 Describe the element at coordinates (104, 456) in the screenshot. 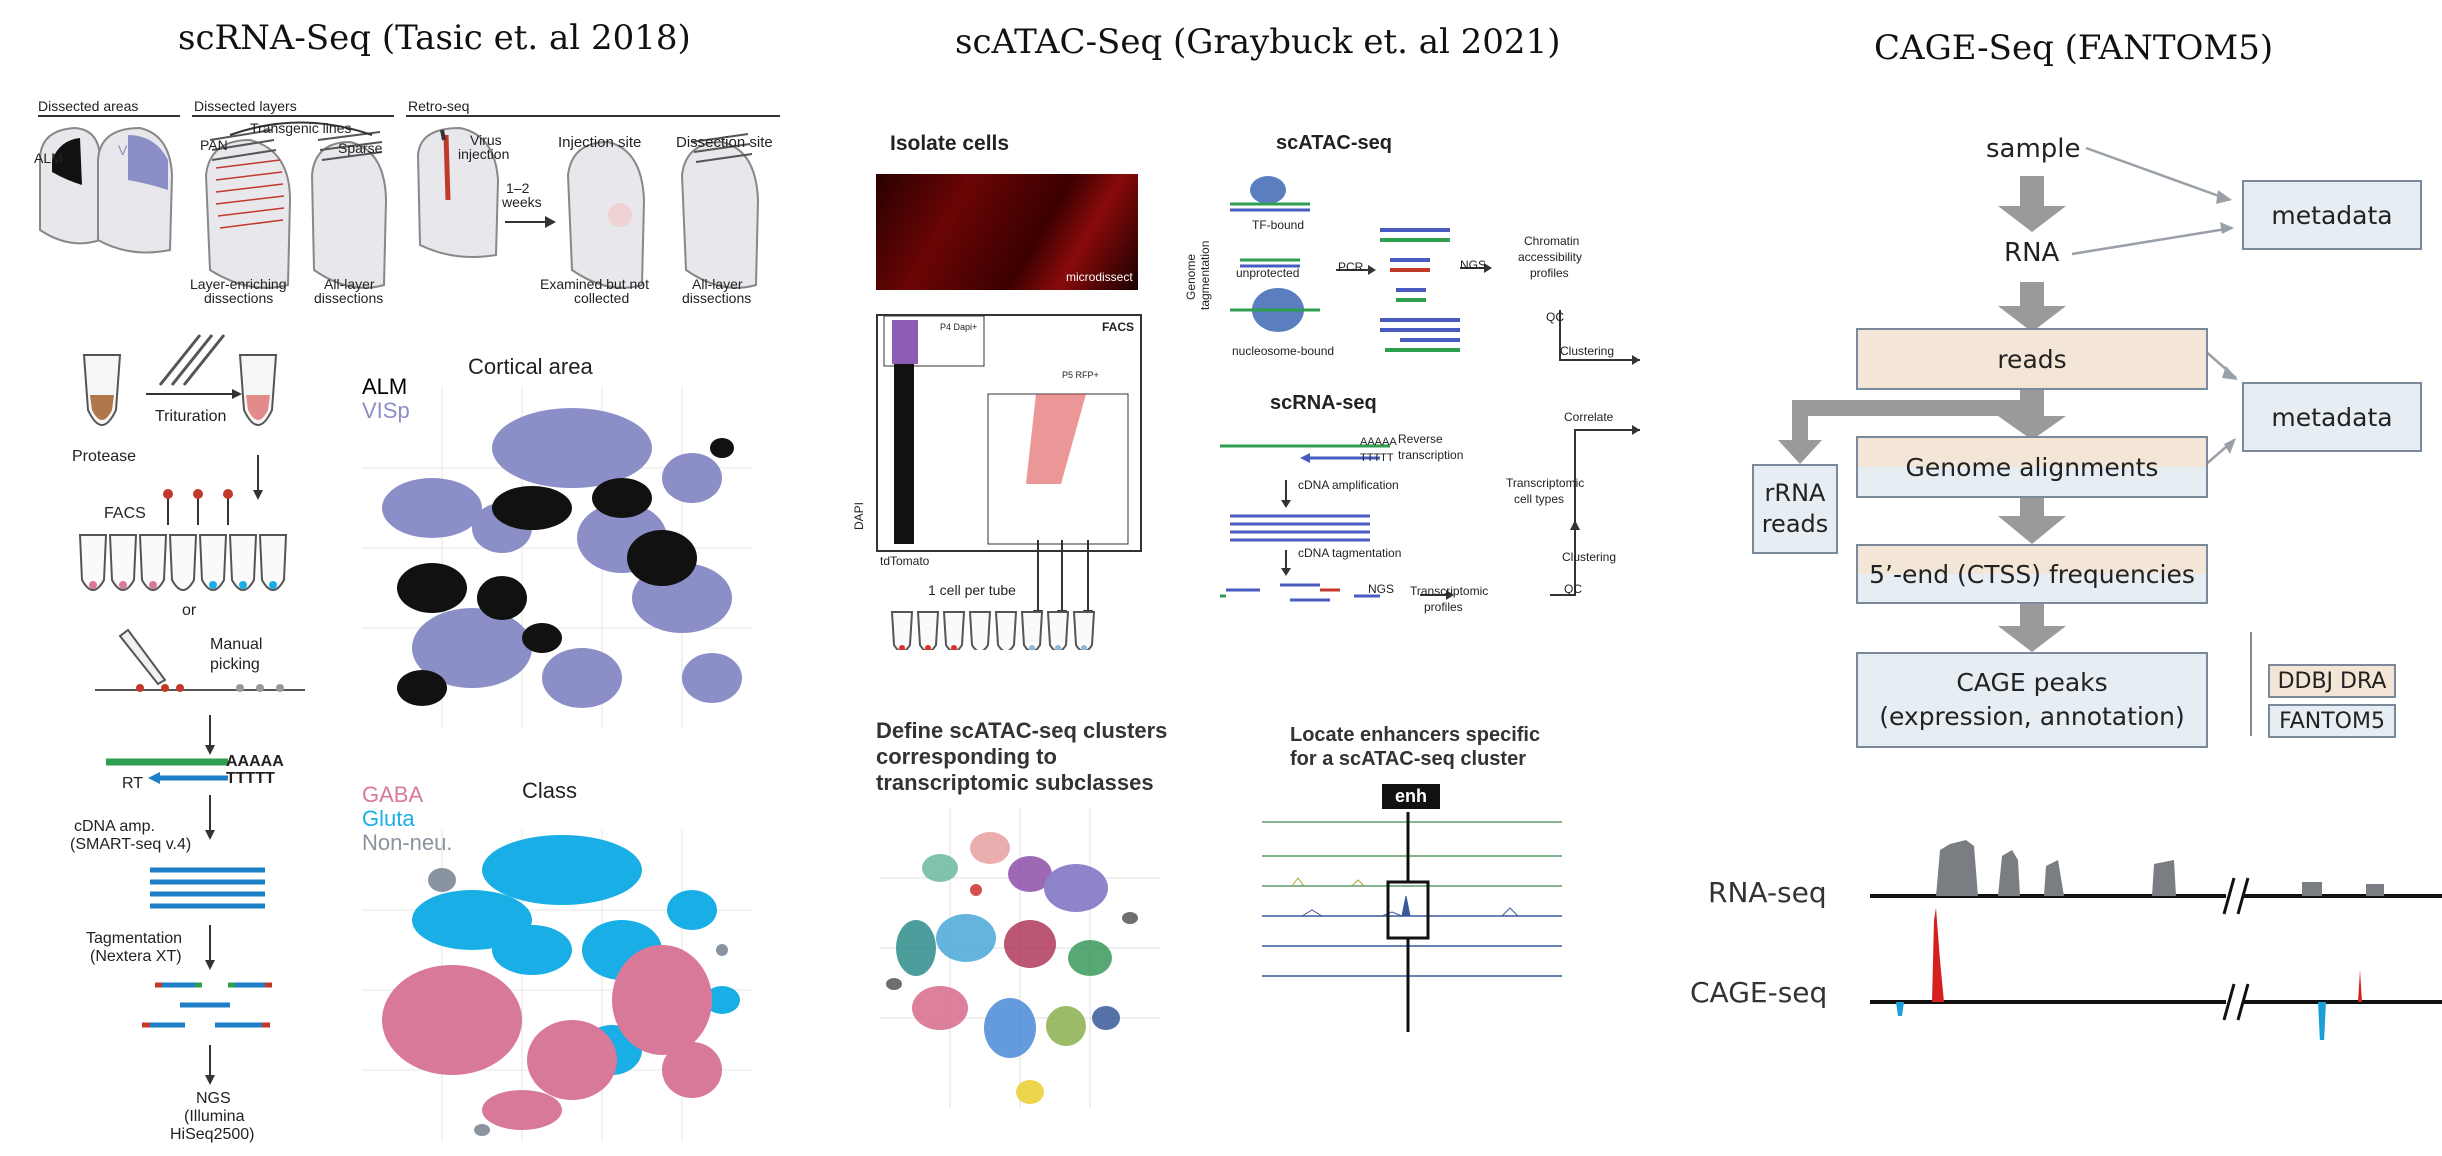

I see `label-protease: Protease` at that location.